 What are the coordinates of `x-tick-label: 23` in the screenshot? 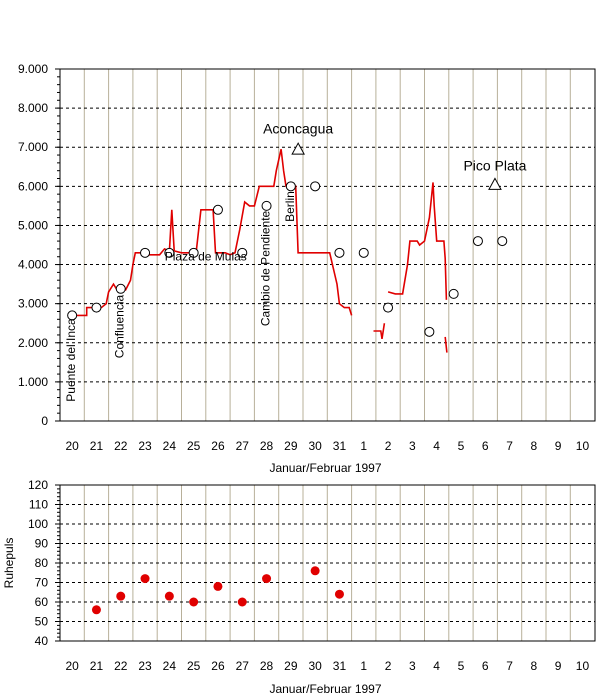 It's located at (145, 446).